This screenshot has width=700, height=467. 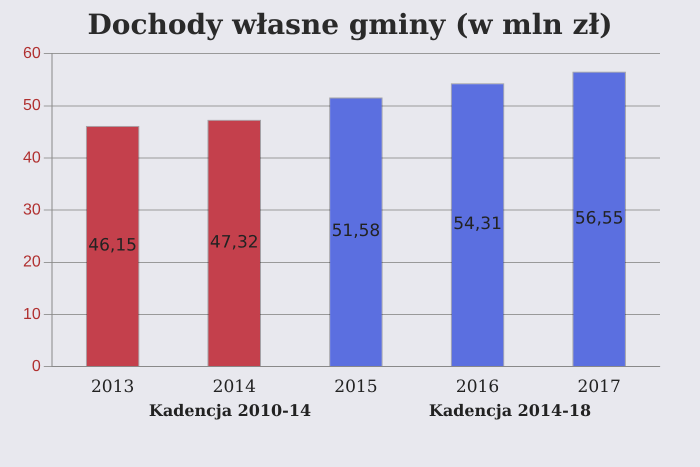 What do you see at coordinates (32, 105) in the screenshot?
I see `y-tick-label: 50` at bounding box center [32, 105].